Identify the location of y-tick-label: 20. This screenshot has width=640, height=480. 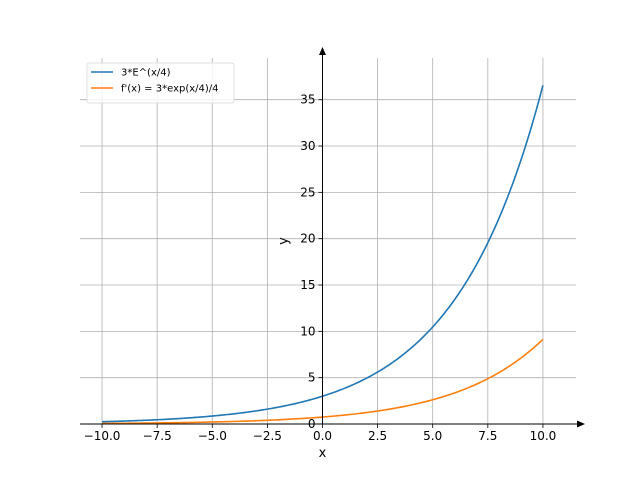
(307, 239).